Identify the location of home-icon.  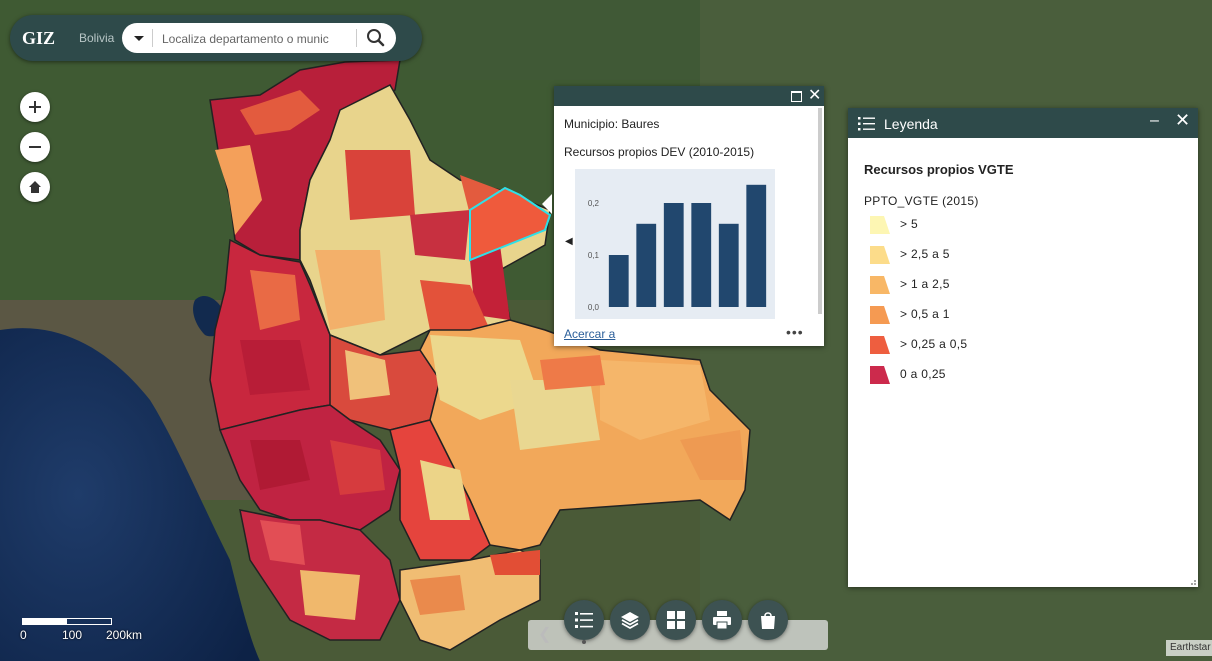
(35, 187).